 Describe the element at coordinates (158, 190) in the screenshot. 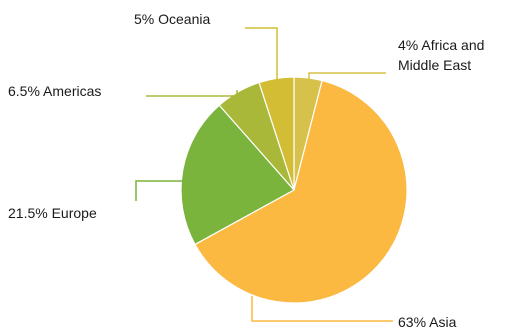

I see `leader-line-europe` at that location.